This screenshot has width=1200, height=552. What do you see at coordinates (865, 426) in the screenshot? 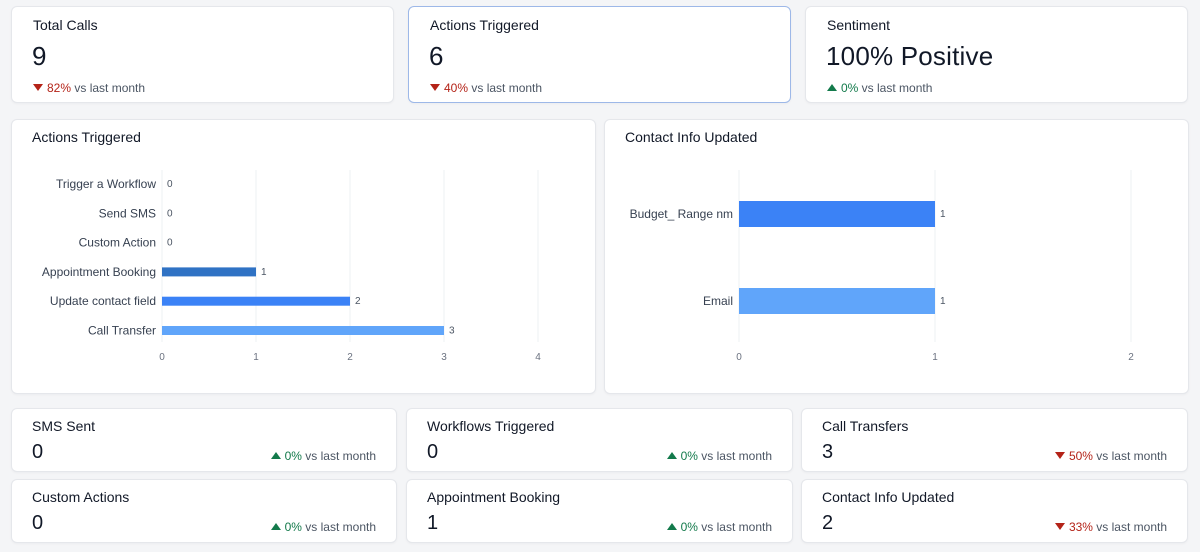
I see `metric-title: Call Transfers` at bounding box center [865, 426].